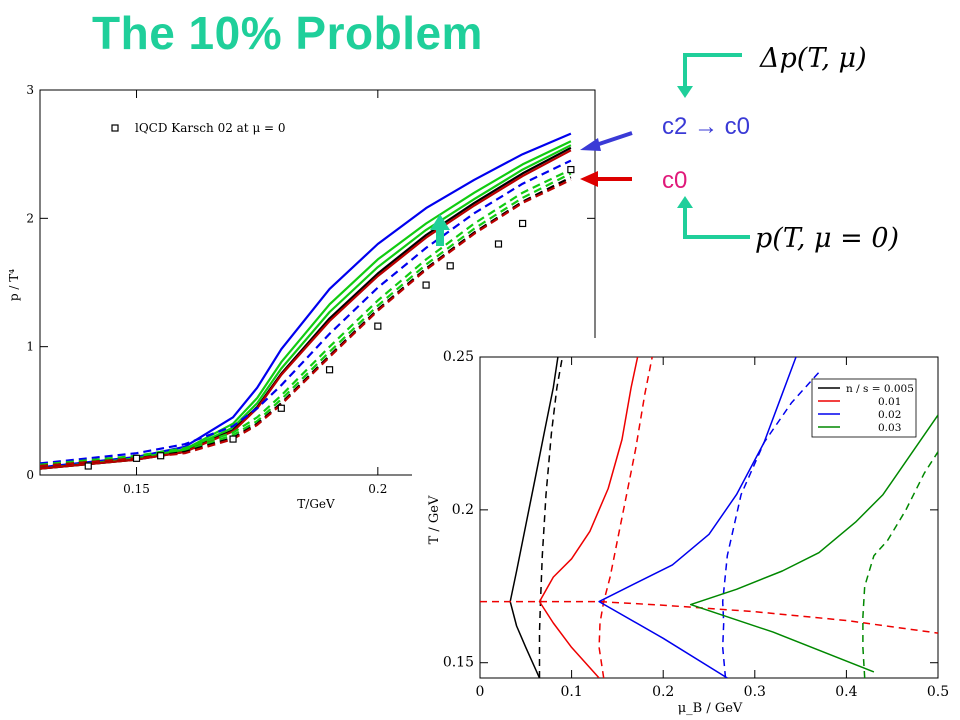 This screenshot has height=720, width=960. Describe the element at coordinates (480, 692) in the screenshot. I see `x-tick-label: 0` at that location.